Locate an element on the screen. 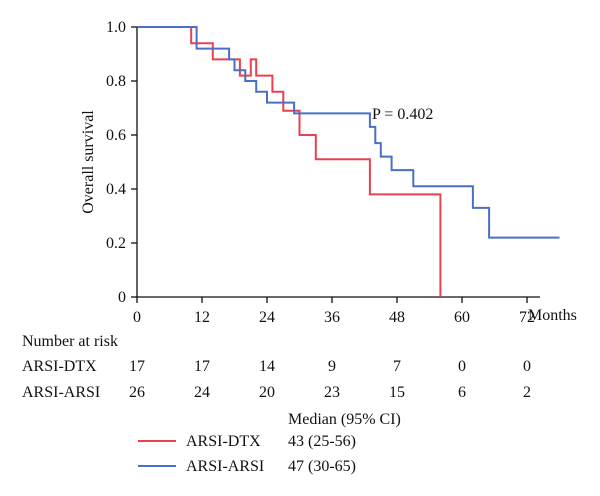 This screenshot has width=600, height=496. risk-cell: 20 is located at coordinates (267, 392).